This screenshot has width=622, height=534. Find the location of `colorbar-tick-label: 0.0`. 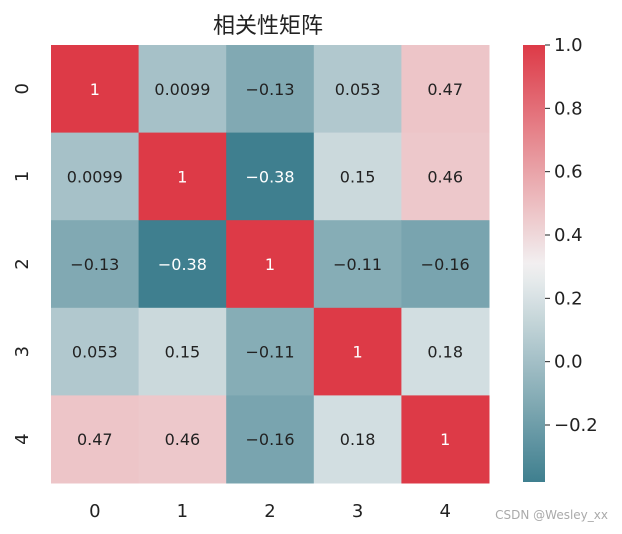

colorbar-tick-label: 0.0 is located at coordinates (568, 362).